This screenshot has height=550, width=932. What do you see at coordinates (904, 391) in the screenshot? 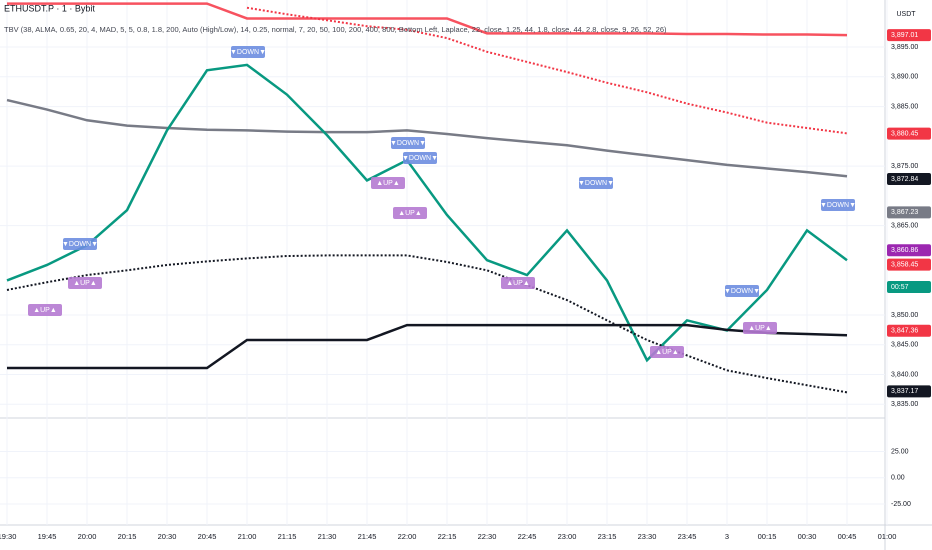
I see `price-tag-label: 3,837.17` at bounding box center [904, 391].